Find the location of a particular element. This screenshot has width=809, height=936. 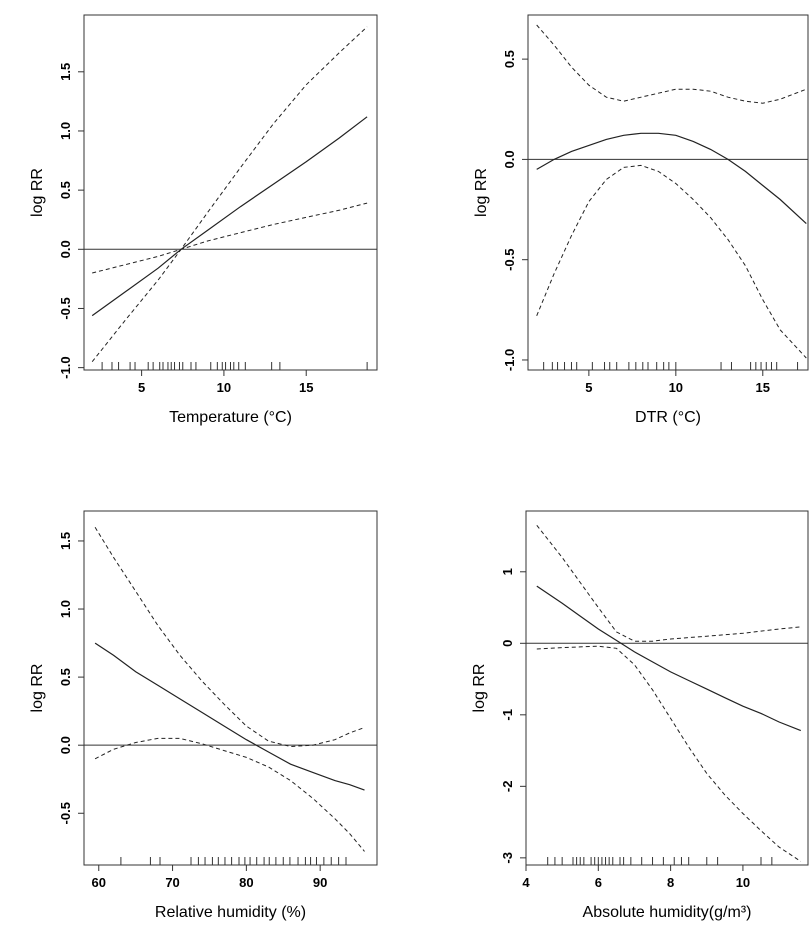

y-tick-label: -2 is located at coordinates (507, 787).